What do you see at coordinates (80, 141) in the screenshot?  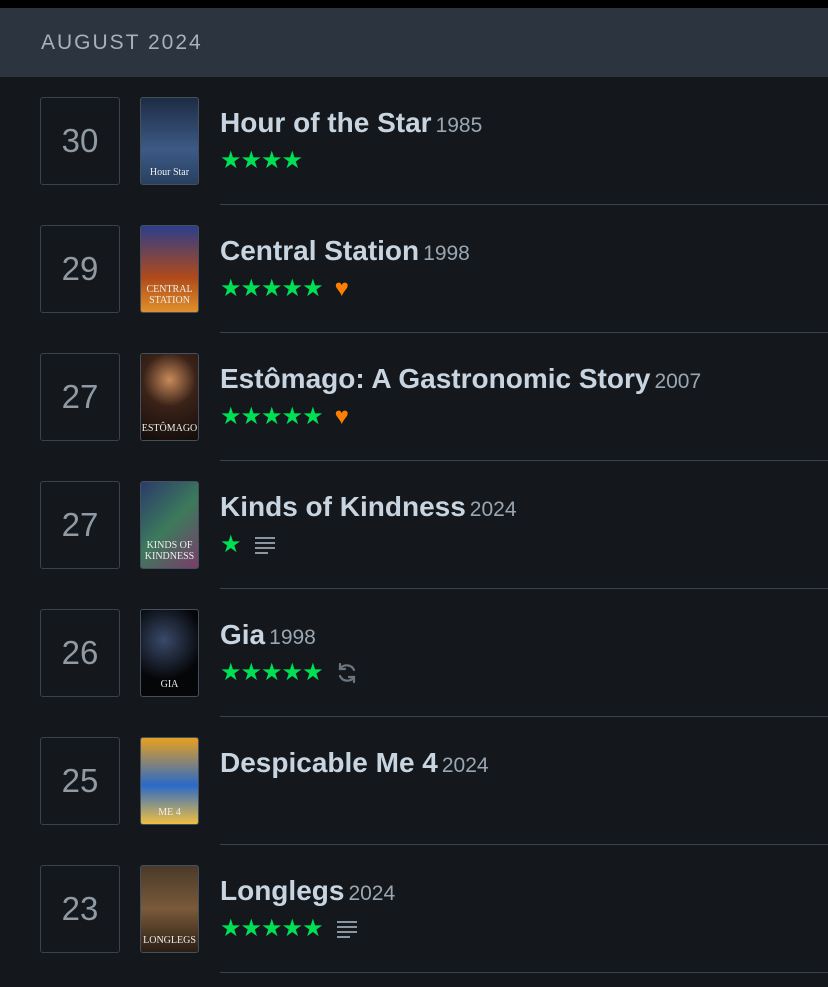 I see `entry-day: 30` at bounding box center [80, 141].